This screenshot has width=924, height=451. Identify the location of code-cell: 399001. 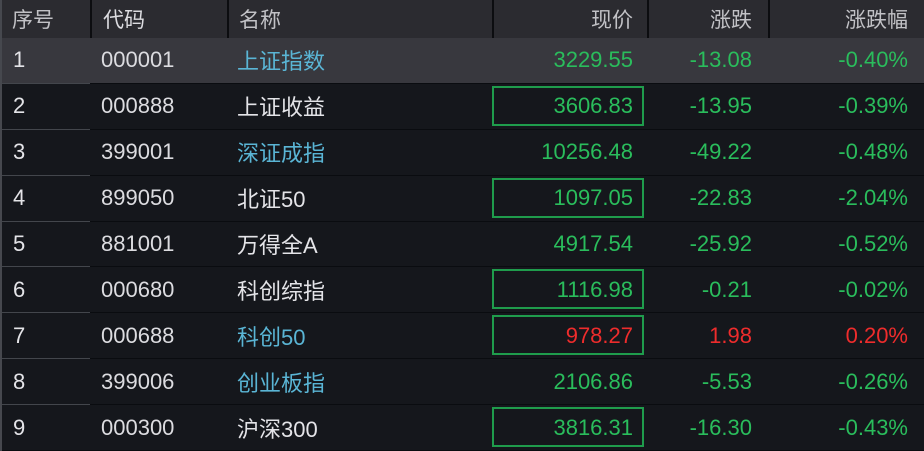
(158, 152).